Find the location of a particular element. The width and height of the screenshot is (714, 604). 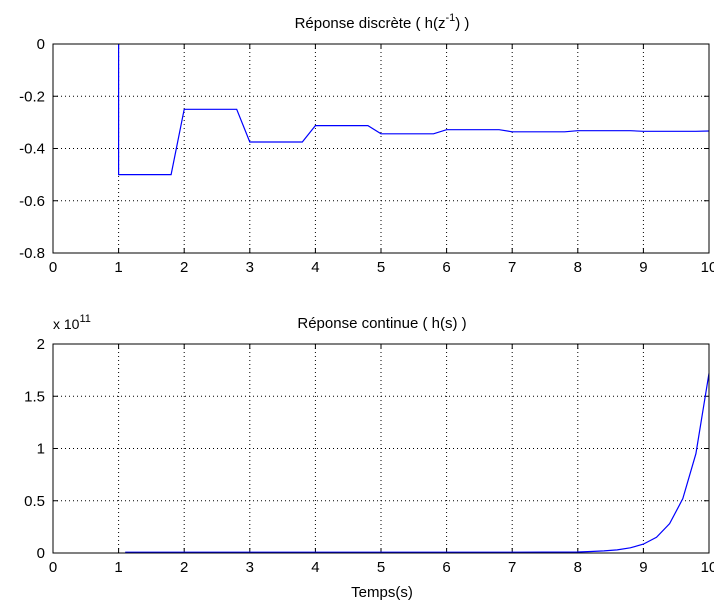

y-tick-label: -0.4 is located at coordinates (32, 149).